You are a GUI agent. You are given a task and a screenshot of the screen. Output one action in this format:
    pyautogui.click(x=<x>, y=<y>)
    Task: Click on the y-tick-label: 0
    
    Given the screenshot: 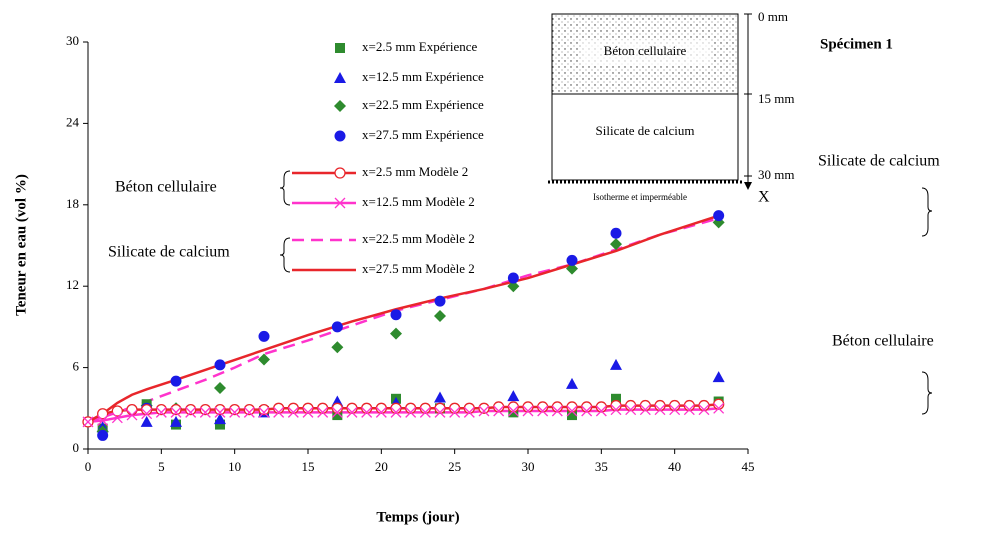 What is the action you would take?
    pyautogui.click(x=76, y=447)
    